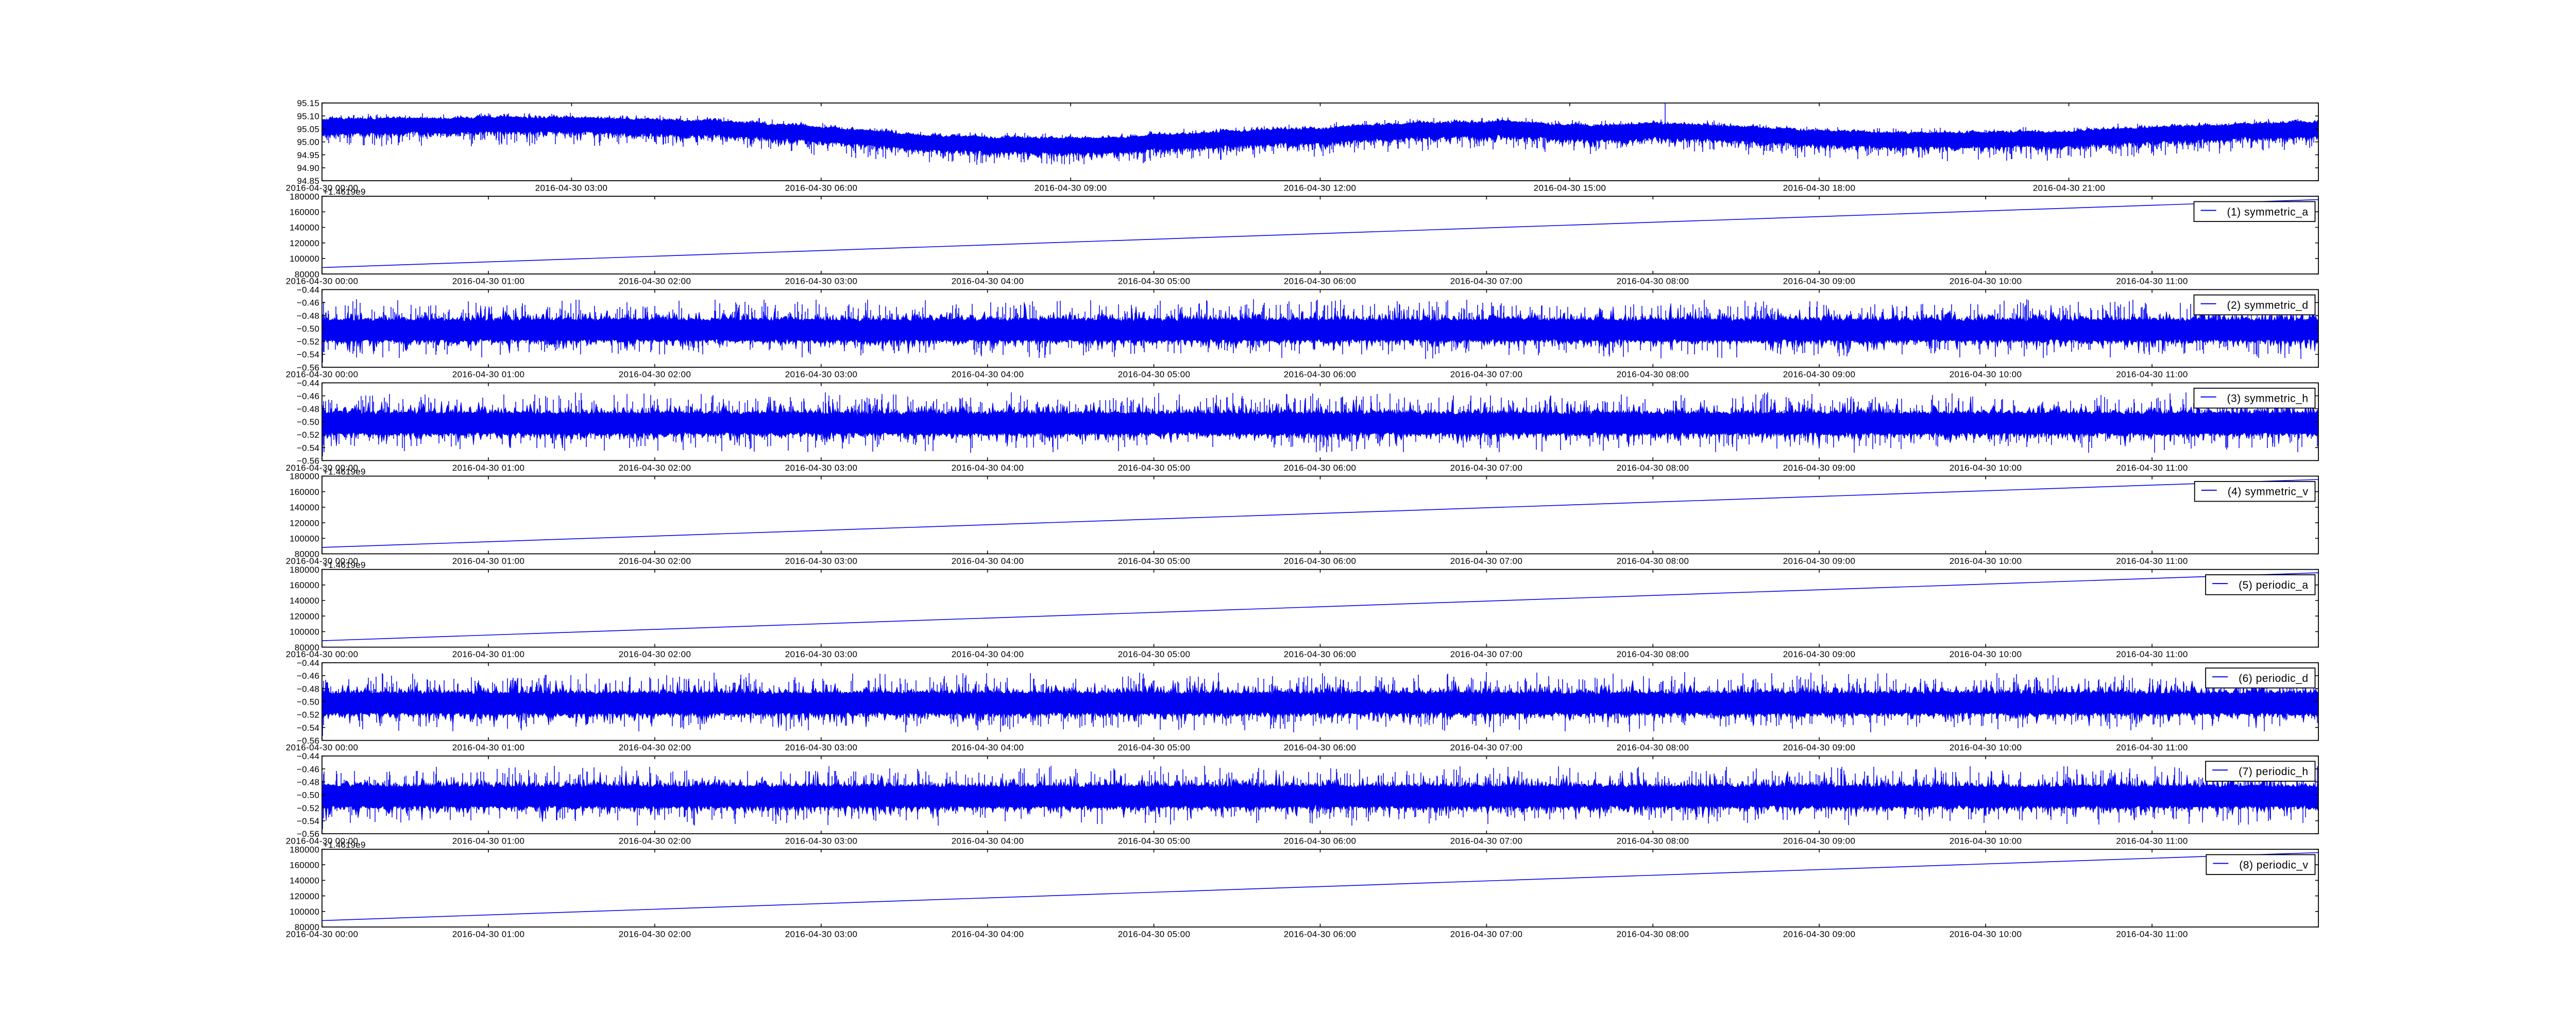  Describe the element at coordinates (2268, 212) in the screenshot. I see `svg-text: (1) symmetric_a` at that location.